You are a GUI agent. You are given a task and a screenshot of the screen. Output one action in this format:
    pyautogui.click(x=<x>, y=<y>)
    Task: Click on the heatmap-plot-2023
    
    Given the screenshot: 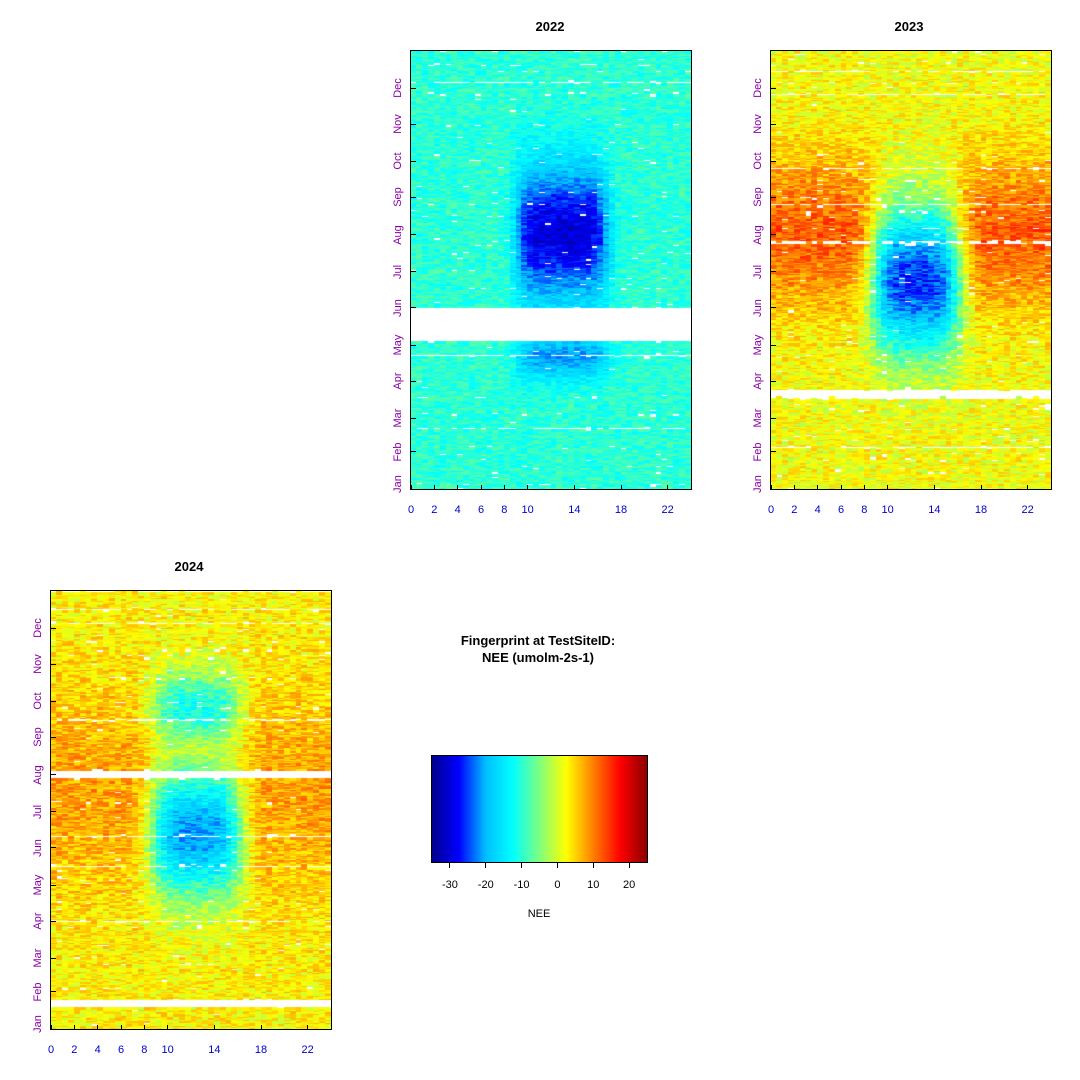 What is the action you would take?
    pyautogui.click(x=911, y=270)
    